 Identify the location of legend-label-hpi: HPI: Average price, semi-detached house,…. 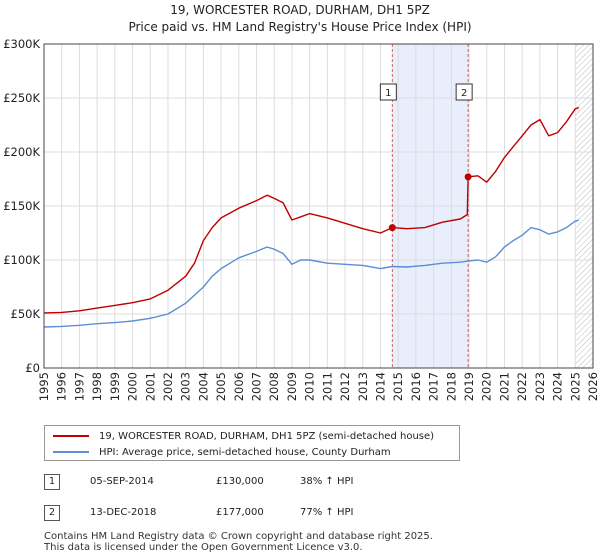
(245, 452).